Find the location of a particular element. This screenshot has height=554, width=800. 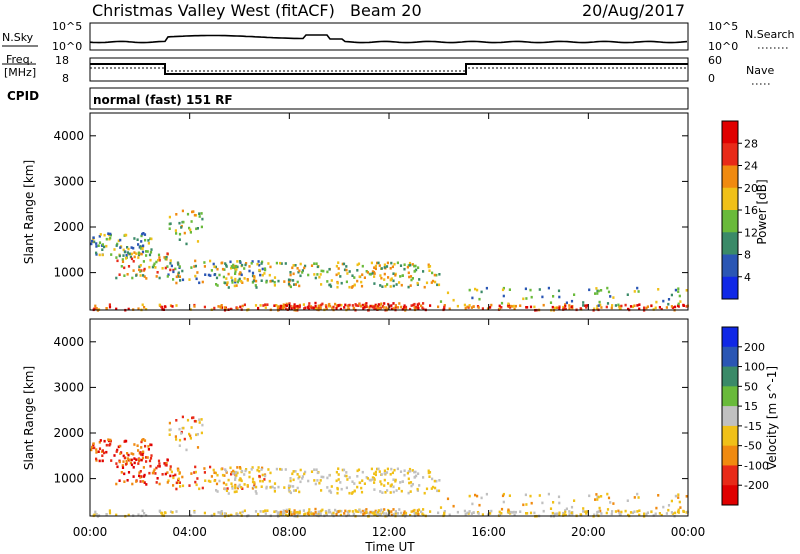

freq-label-1: Freq. is located at coordinates (19, 59).